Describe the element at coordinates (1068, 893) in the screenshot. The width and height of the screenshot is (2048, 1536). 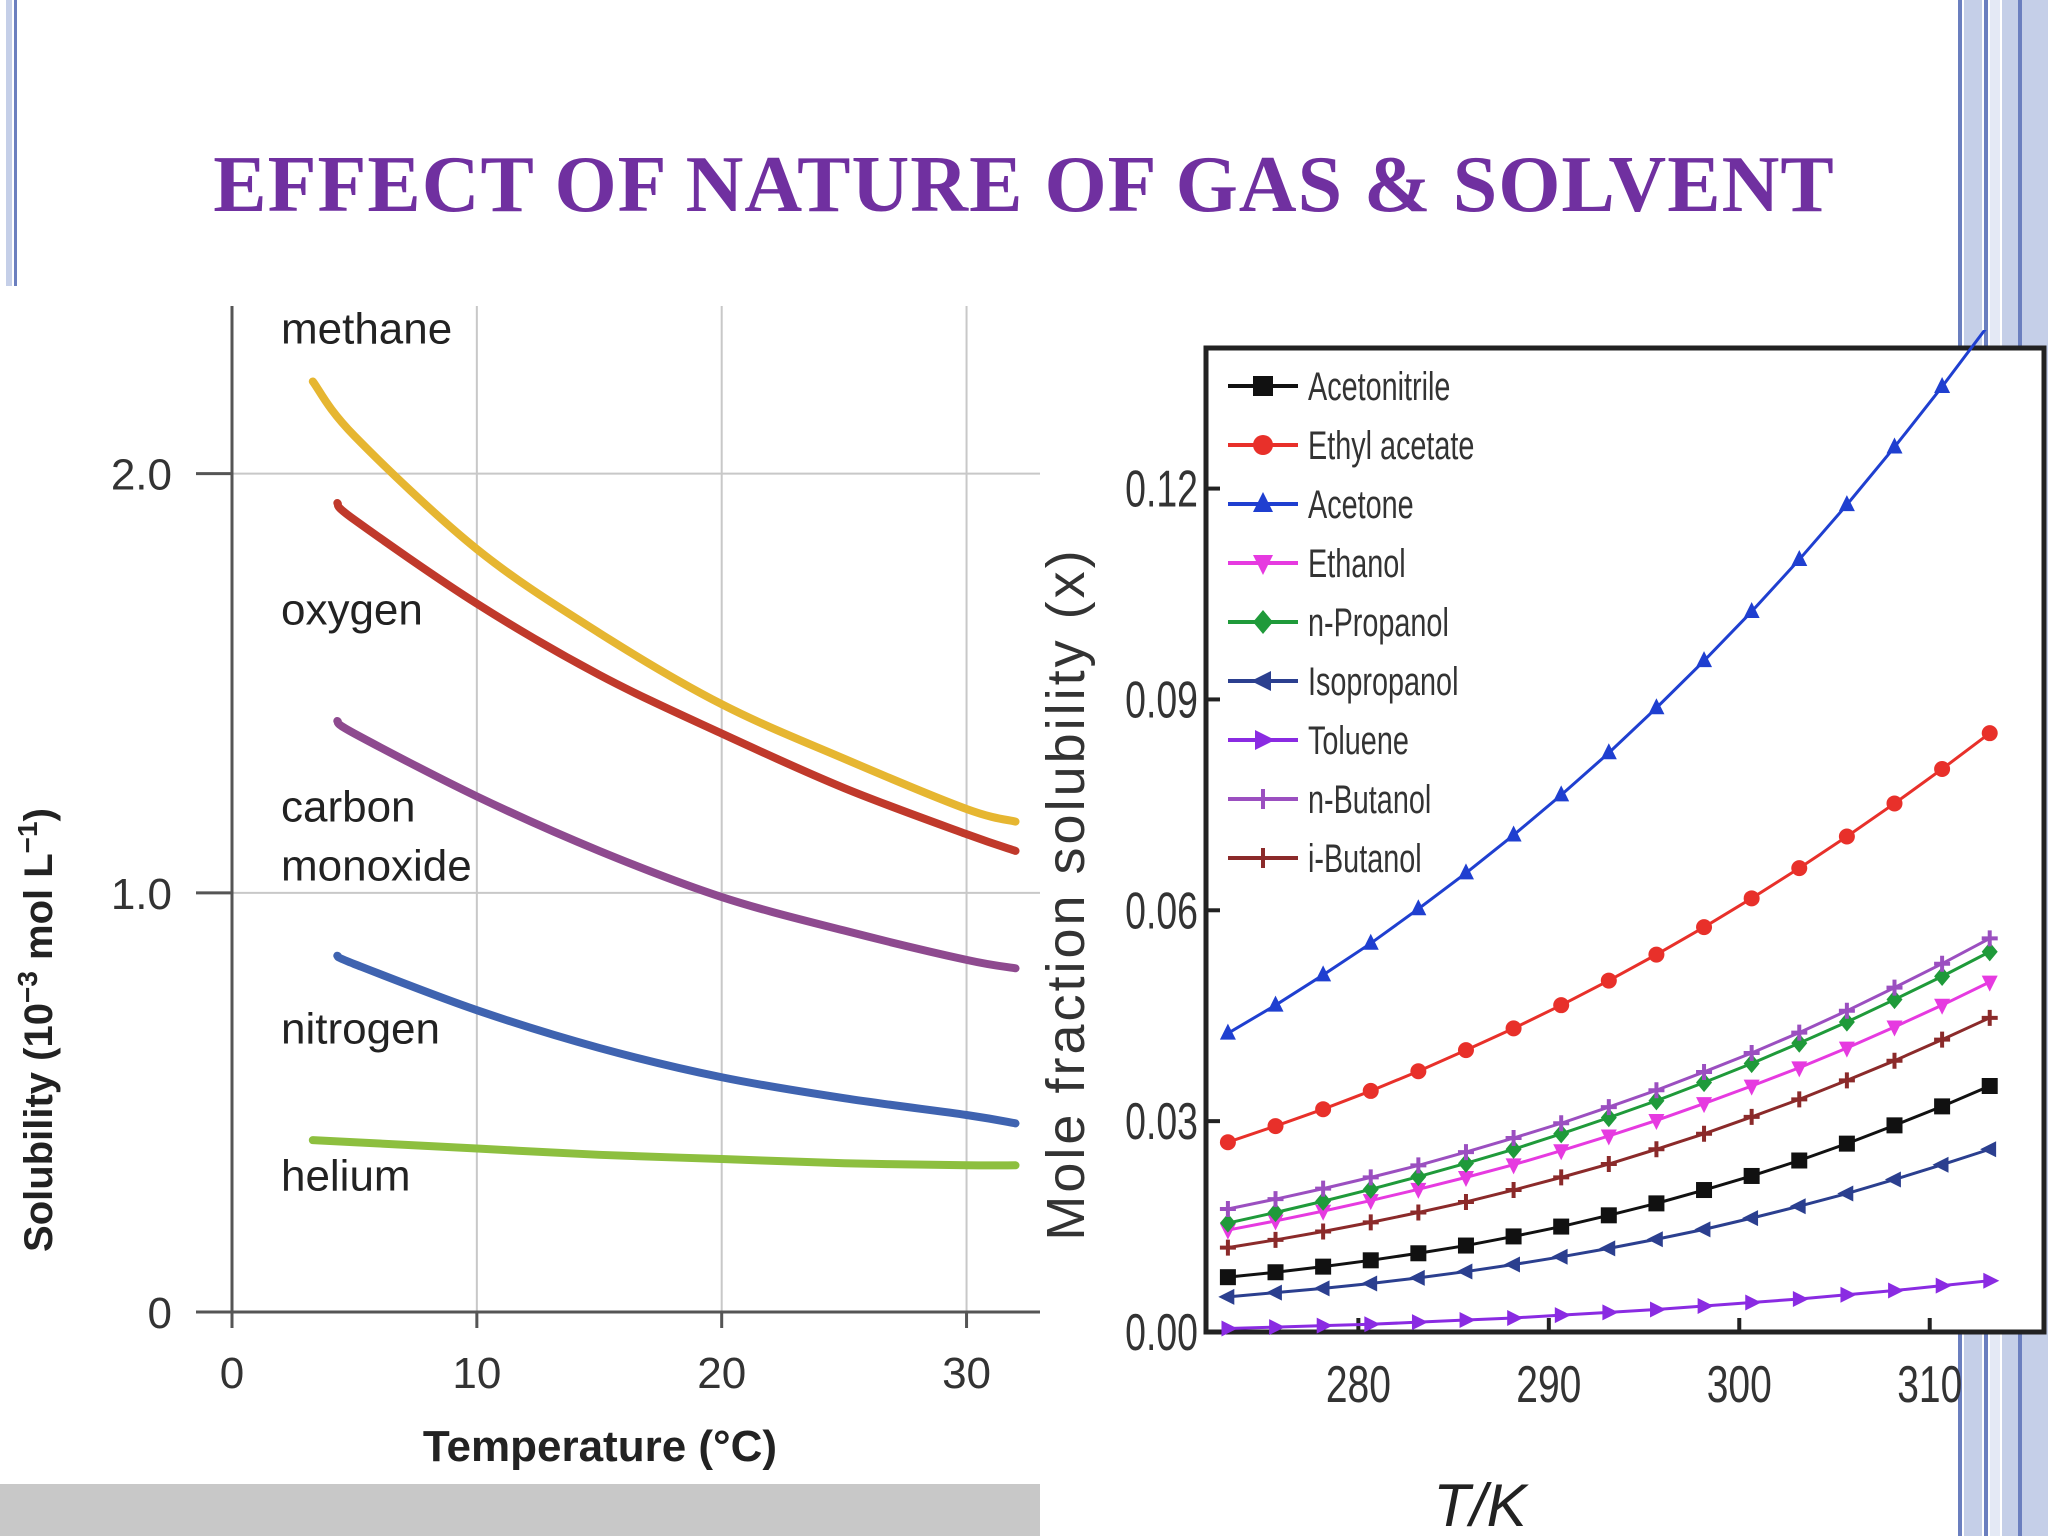
I see `right-y-axis-title: Mole fraction solubility (x)` at that location.